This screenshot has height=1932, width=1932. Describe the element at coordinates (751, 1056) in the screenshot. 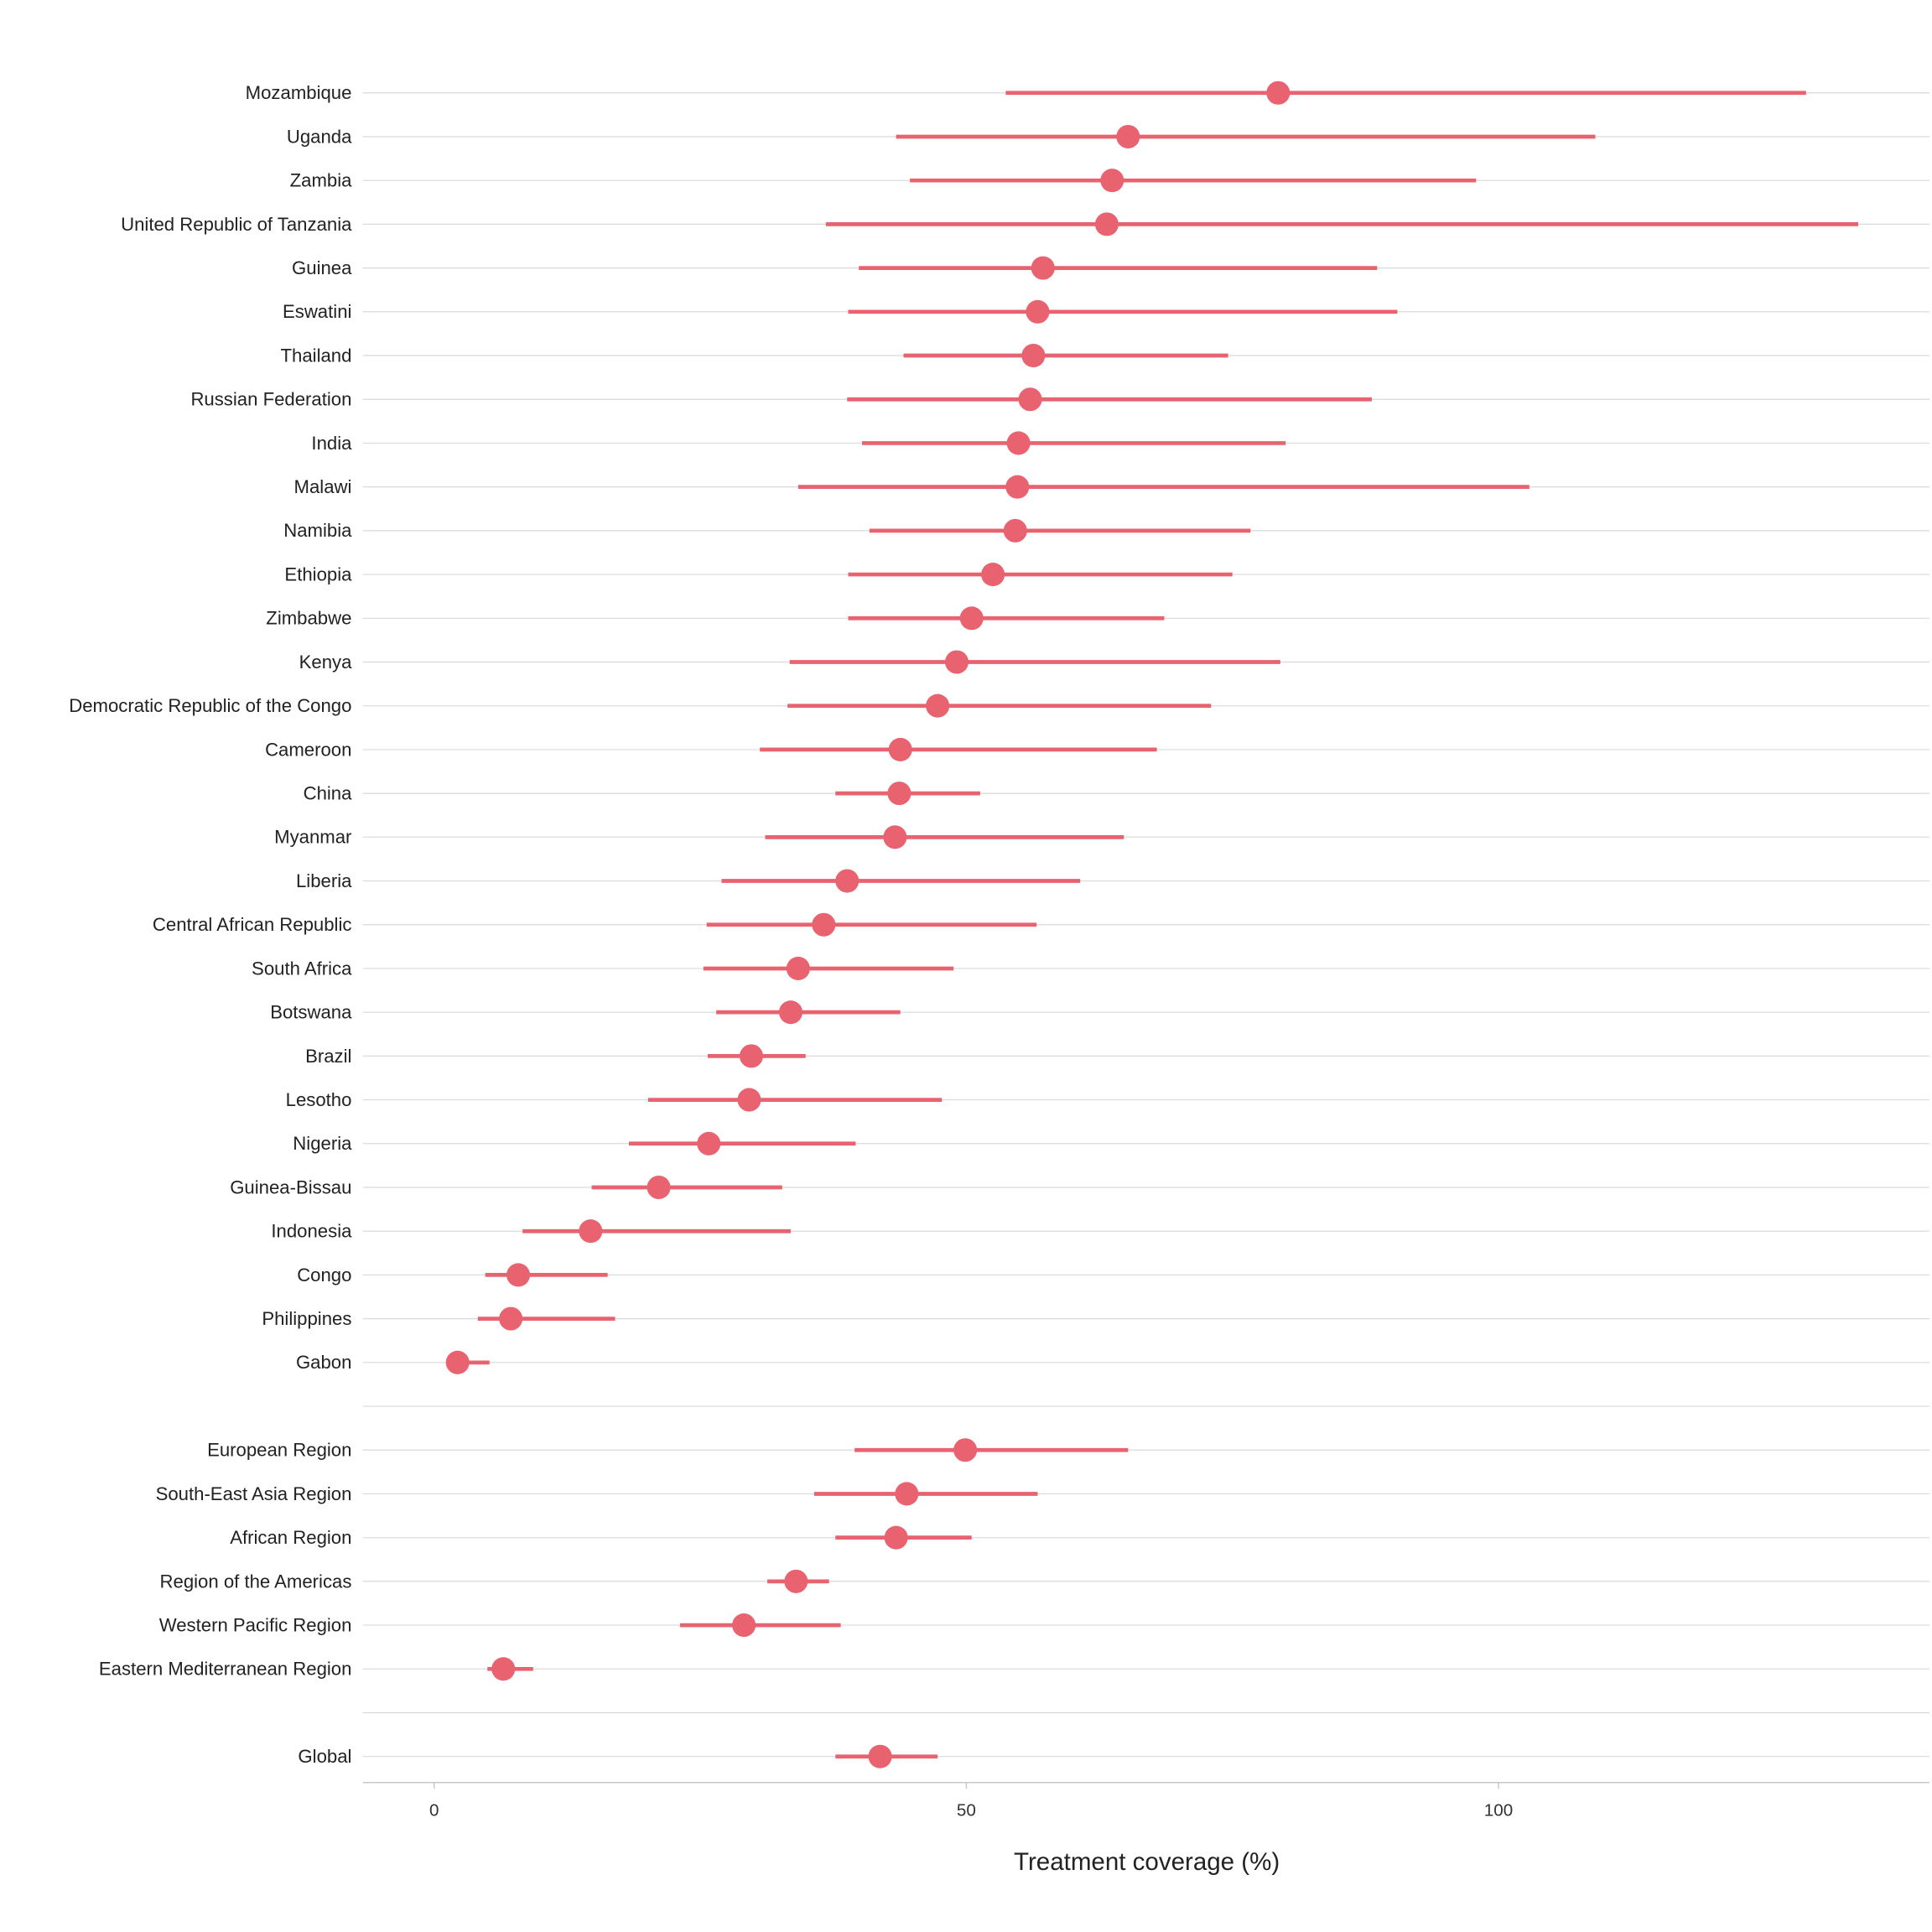

I see `point-brazil` at that location.